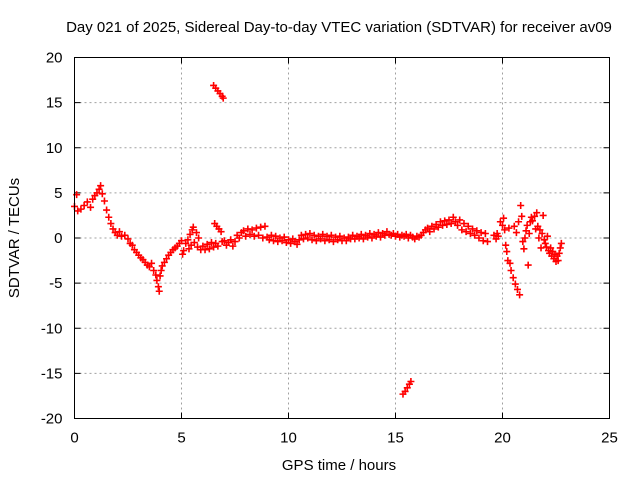 This screenshot has height=480, width=640. I want to click on y-tick-label: 10, so click(54, 148).